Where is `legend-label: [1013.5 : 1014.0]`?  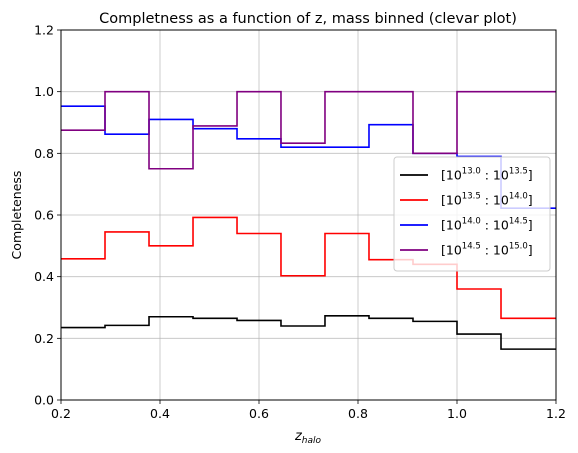 legend-label: [1013.5 : 1014.0] is located at coordinates (487, 200).